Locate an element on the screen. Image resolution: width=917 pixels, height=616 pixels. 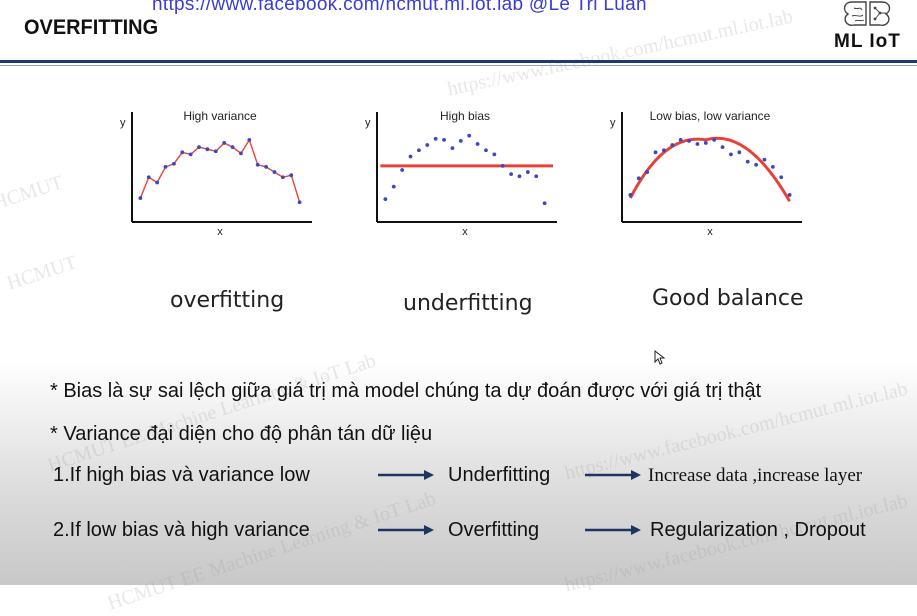
plot-good-balance: Low bias, low variance y x is located at coordinates (704, 170).